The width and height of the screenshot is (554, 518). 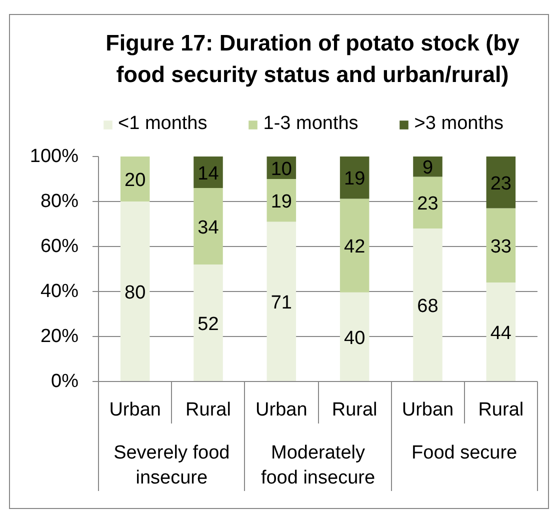 I want to click on y-tick-label: 0%, so click(x=65, y=381).